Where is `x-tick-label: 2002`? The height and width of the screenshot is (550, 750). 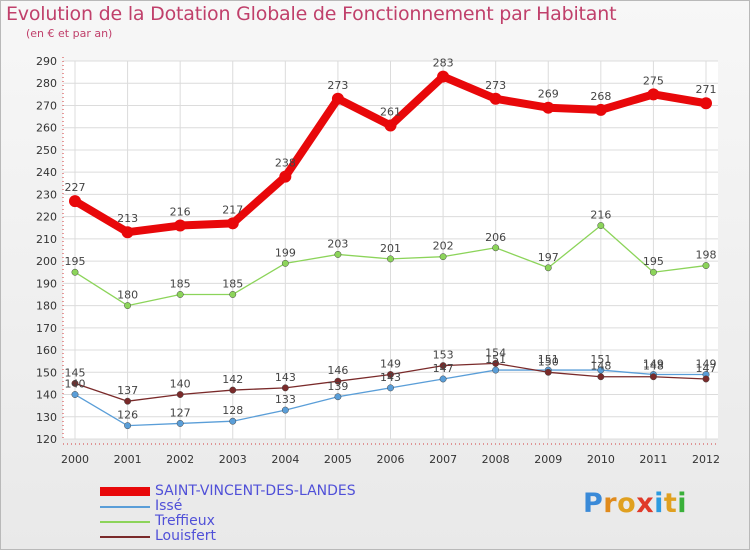 x-tick-label: 2002 is located at coordinates (180, 459).